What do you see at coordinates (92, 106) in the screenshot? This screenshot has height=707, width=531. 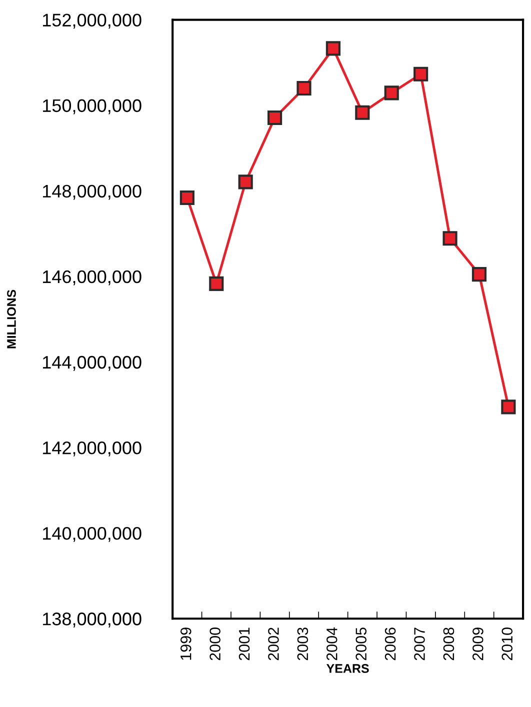 I see `y-tick-label: 150,000,000` at bounding box center [92, 106].